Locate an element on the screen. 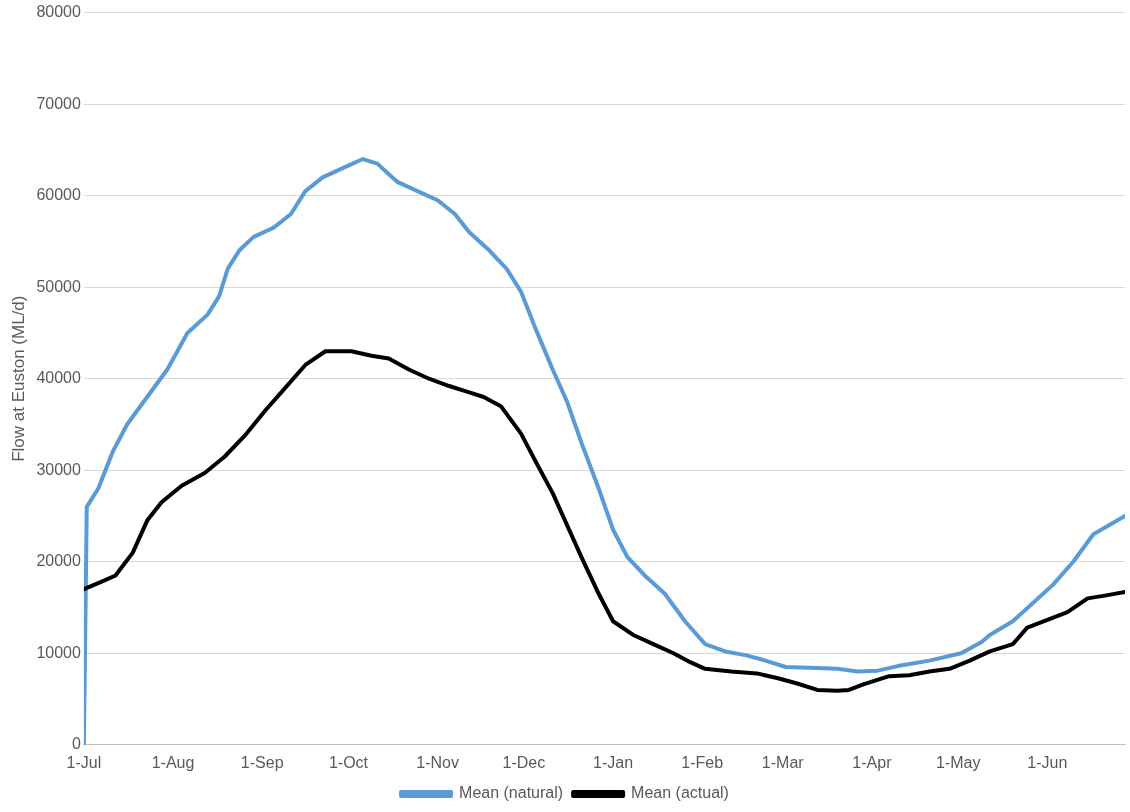 The width and height of the screenshot is (1130, 812). x-tick-label: 1-Jan is located at coordinates (613, 762).